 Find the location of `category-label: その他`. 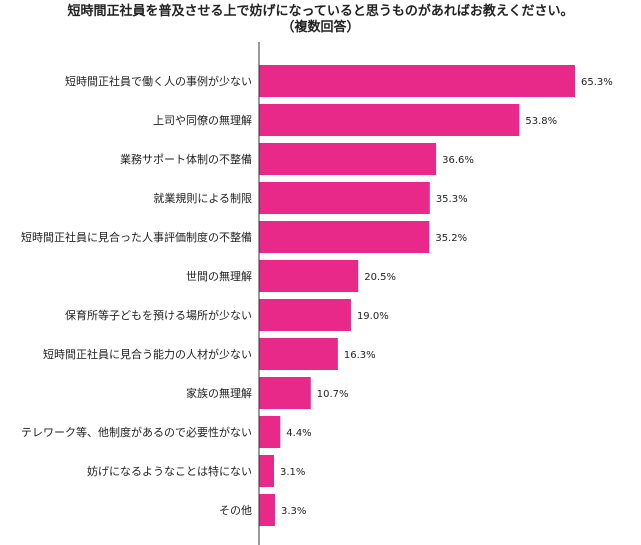

category-label: その他 is located at coordinates (235, 510).